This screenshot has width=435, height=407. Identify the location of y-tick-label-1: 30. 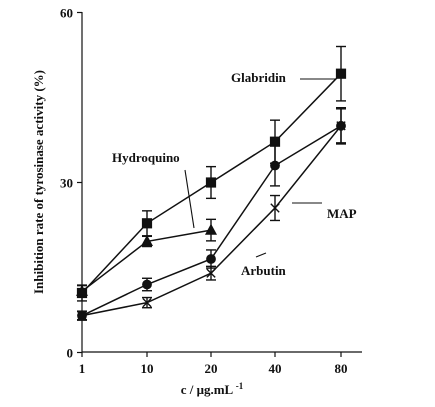
(66, 183).